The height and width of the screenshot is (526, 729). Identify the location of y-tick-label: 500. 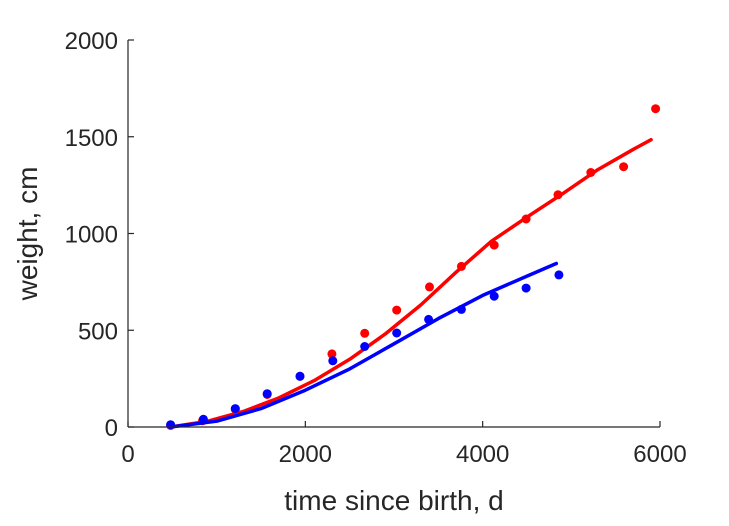
(98, 331).